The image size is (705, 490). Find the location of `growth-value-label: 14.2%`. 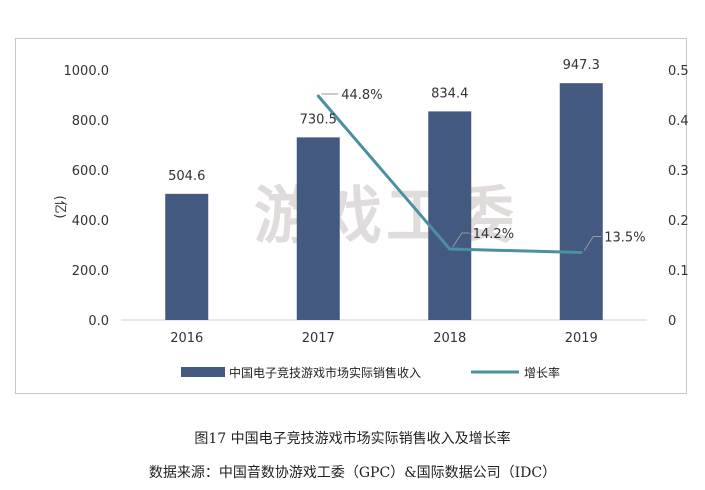

growth-value-label: 14.2% is located at coordinates (493, 234).